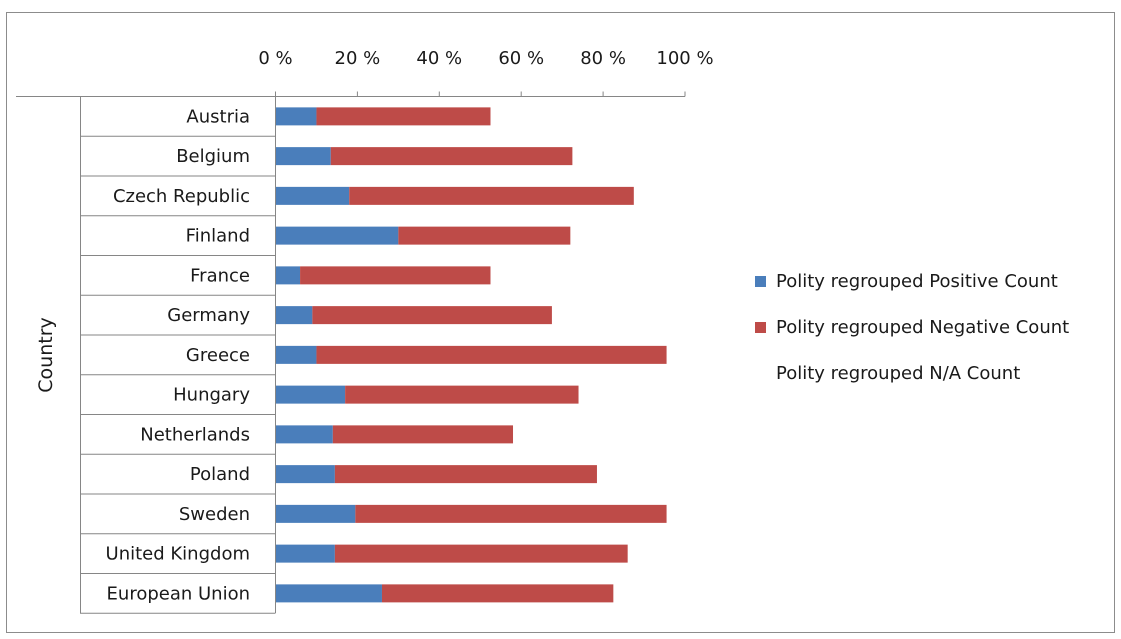 This screenshot has width=1121, height=639. Describe the element at coordinates (898, 373) in the screenshot. I see `legend-label: Polity regrouped N/A Count` at that location.